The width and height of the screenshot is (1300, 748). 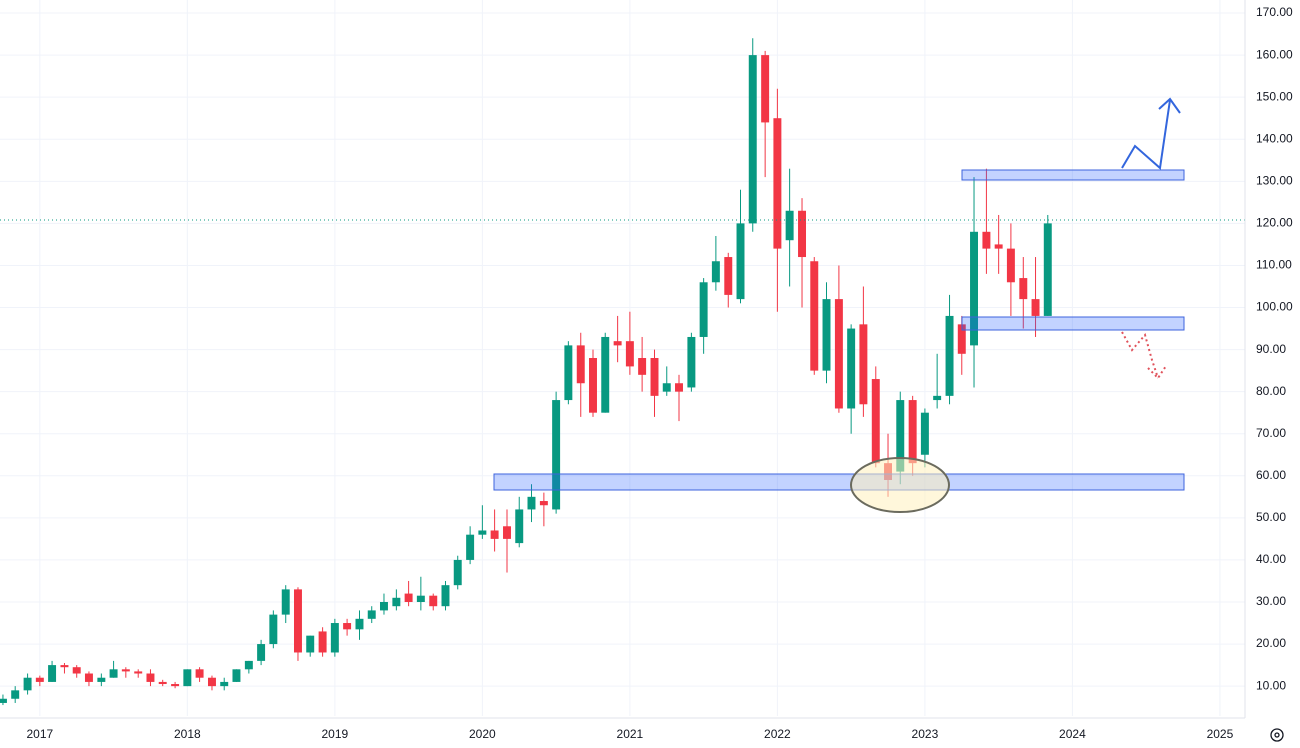 I want to click on y-tick-label: 20.00, so click(x=1271, y=643).